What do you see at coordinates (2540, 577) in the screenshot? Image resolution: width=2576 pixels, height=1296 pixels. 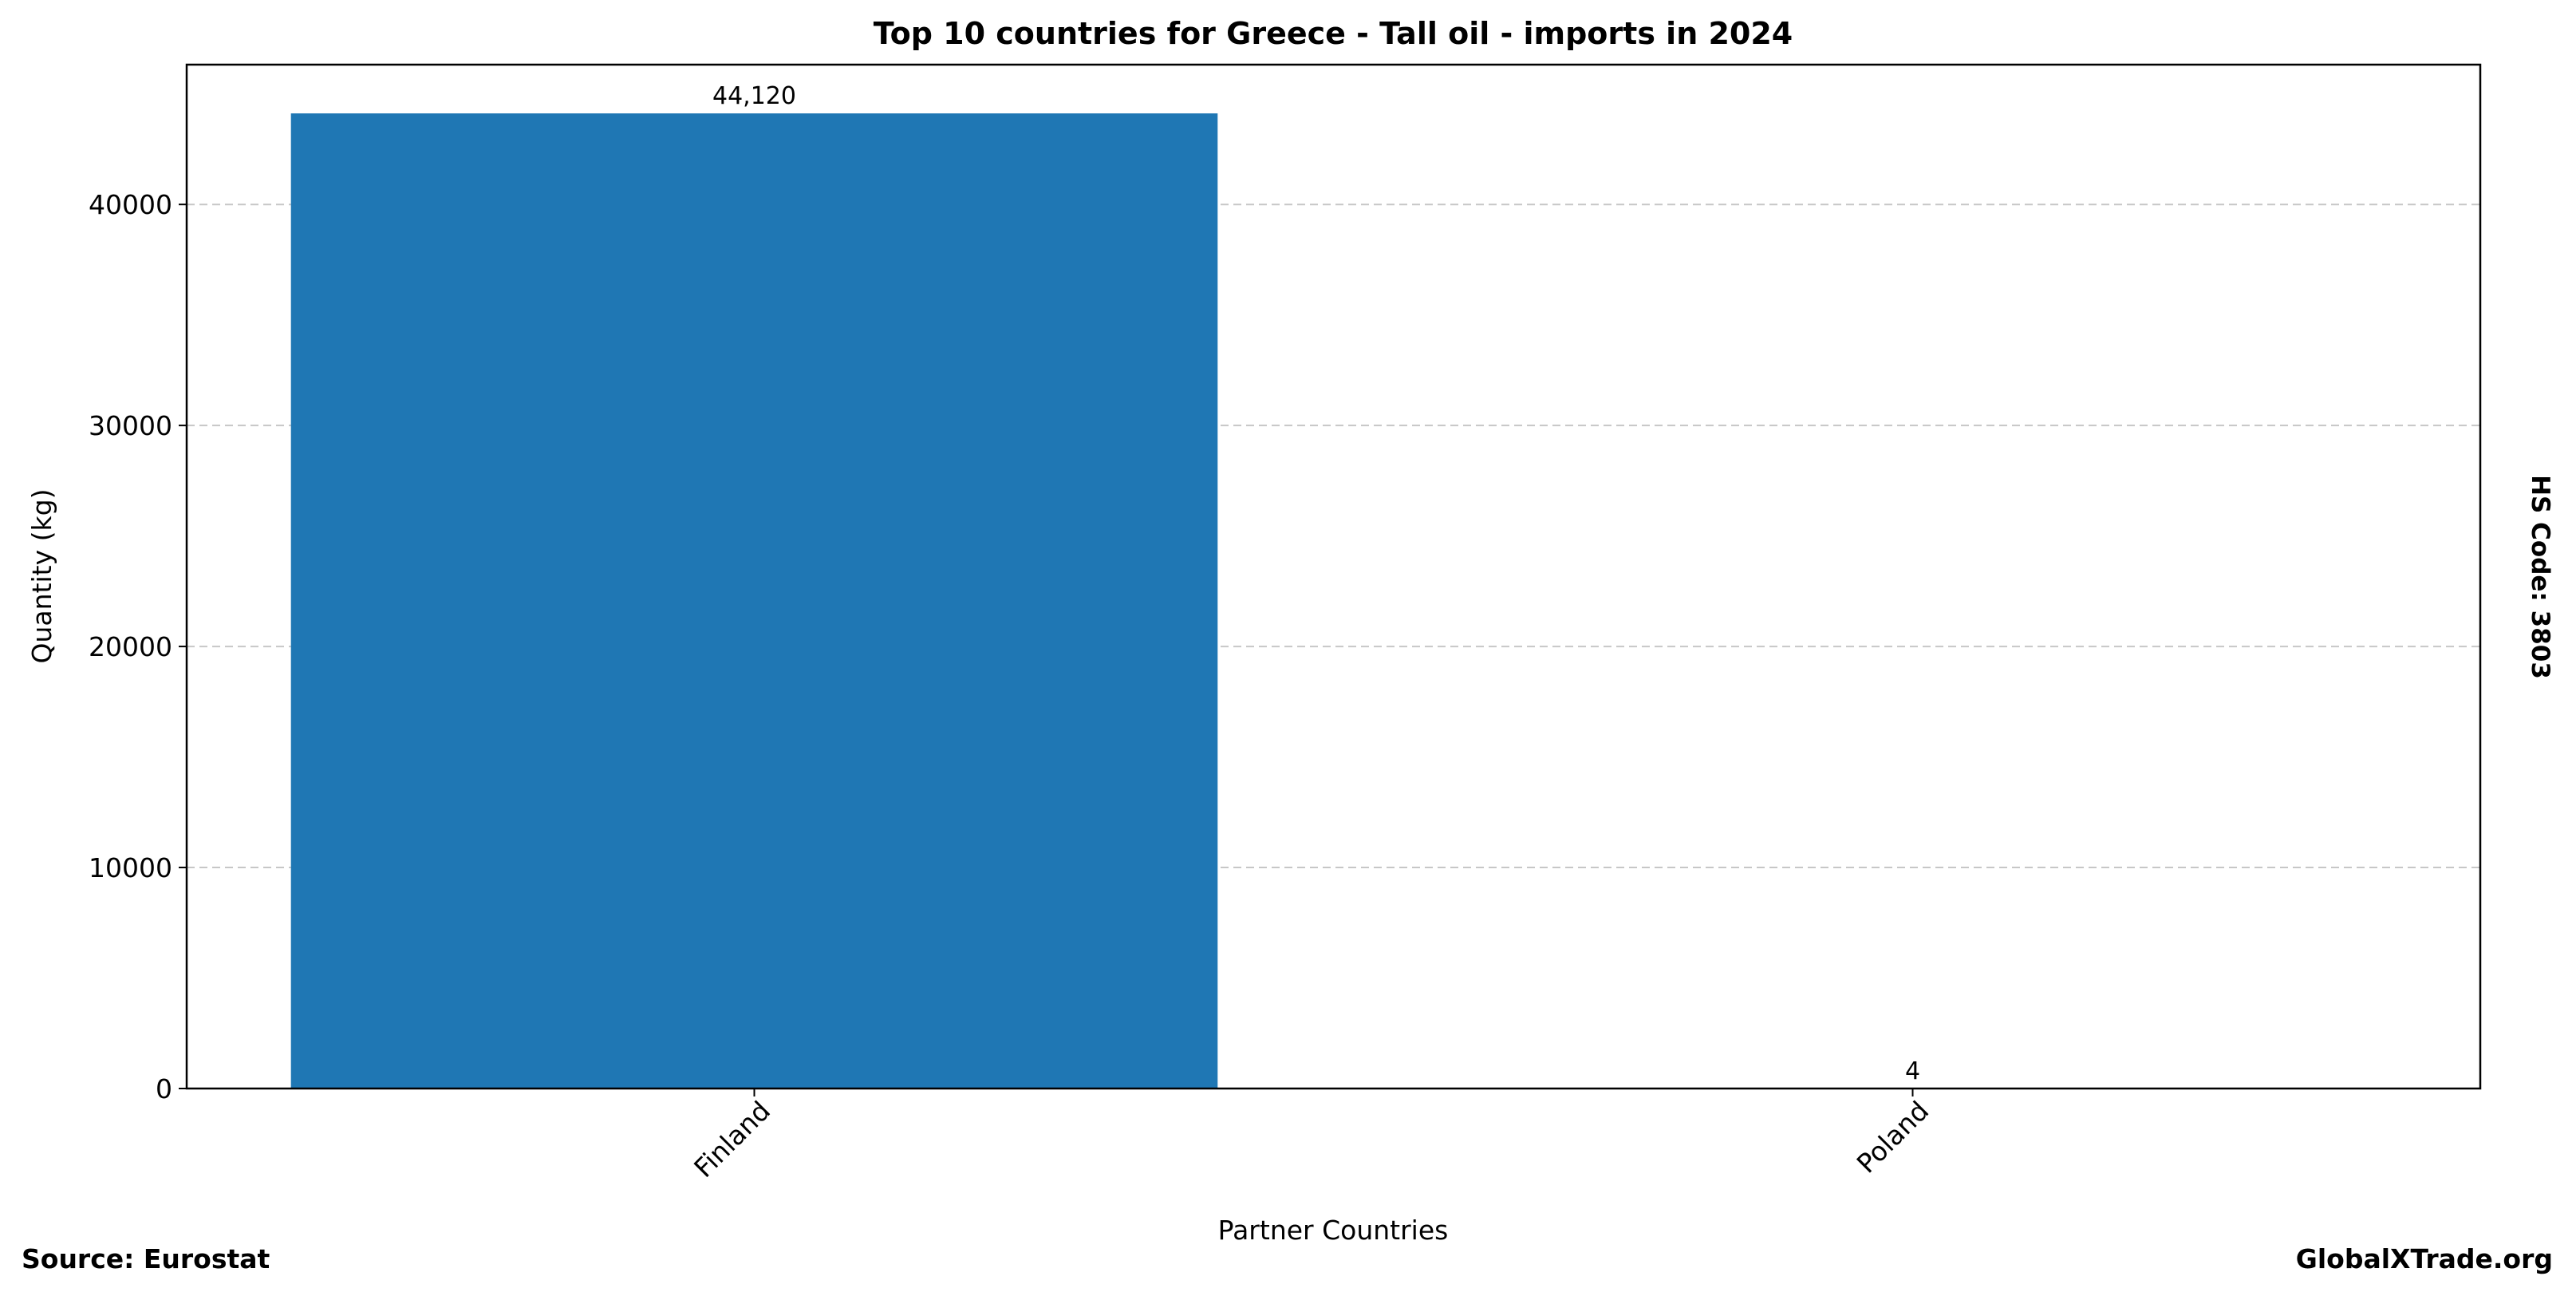 I see `hs-code-label: HS Code: 3803` at bounding box center [2540, 577].